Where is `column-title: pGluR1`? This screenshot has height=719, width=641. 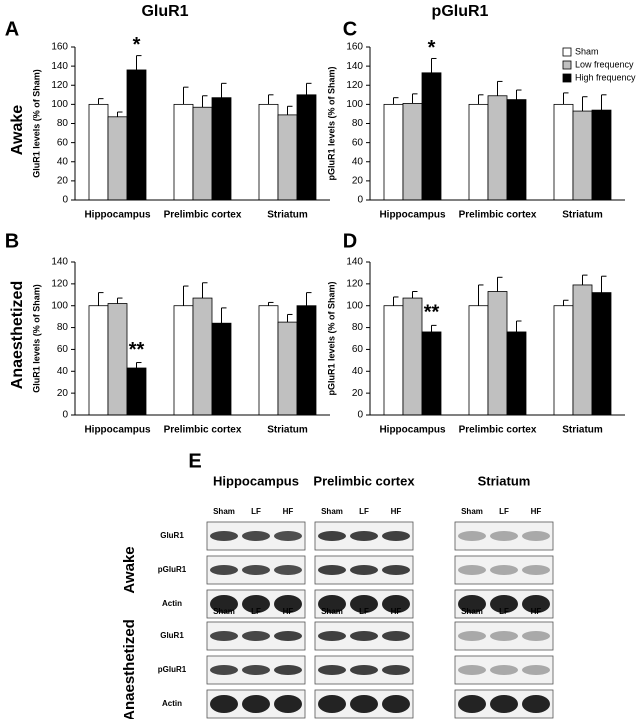 column-title: pGluR1 is located at coordinates (460, 11).